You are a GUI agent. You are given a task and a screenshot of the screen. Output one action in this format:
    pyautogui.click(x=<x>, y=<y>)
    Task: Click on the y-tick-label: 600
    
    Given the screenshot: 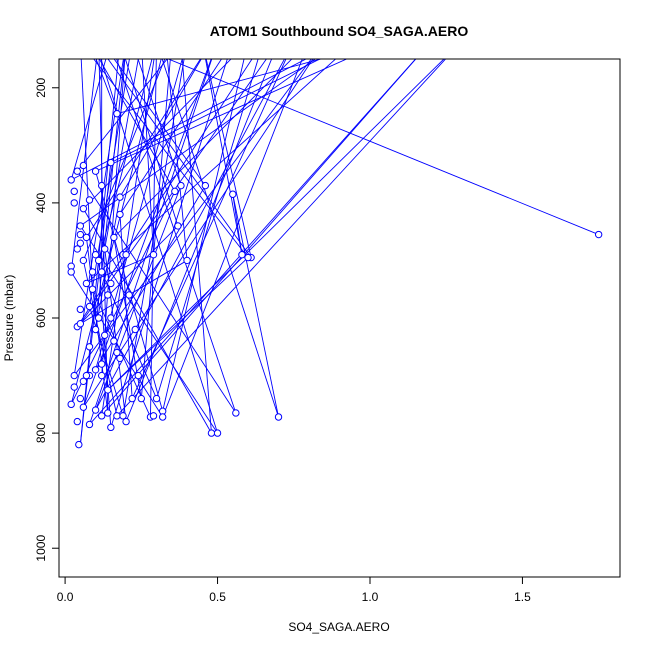 What is the action you would take?
    pyautogui.click(x=41, y=318)
    